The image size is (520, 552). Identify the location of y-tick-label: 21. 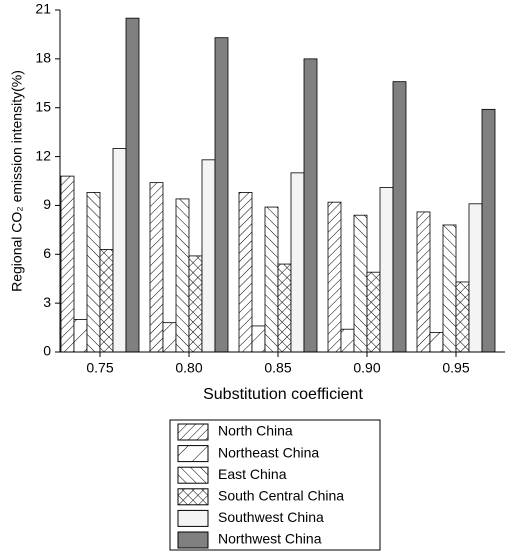
(43, 9).